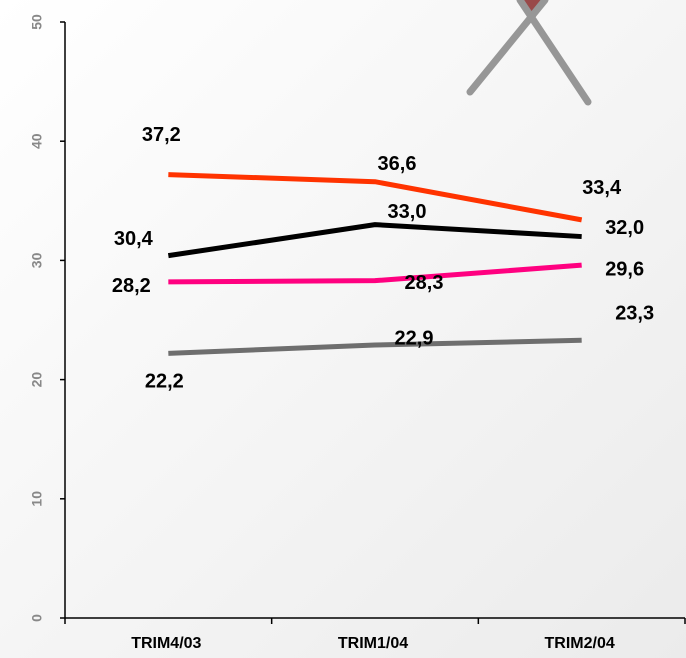  I want to click on value-label: 36,6, so click(397, 164).